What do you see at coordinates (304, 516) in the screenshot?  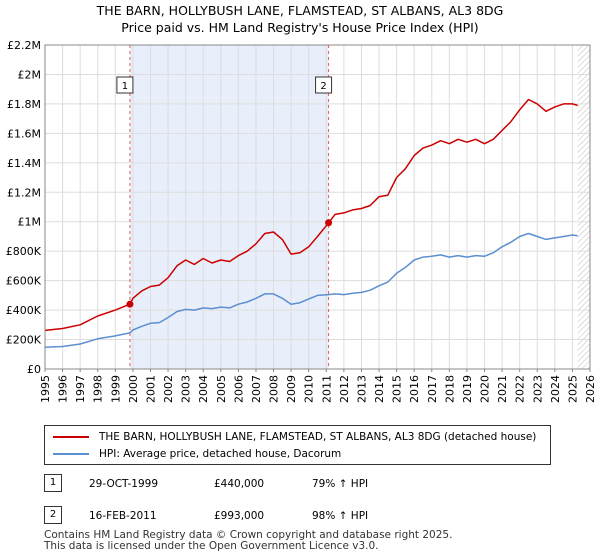 I see `sale-row: 2 16-FEB-2011 £993,000 98% ↑ HPI` at bounding box center [304, 516].